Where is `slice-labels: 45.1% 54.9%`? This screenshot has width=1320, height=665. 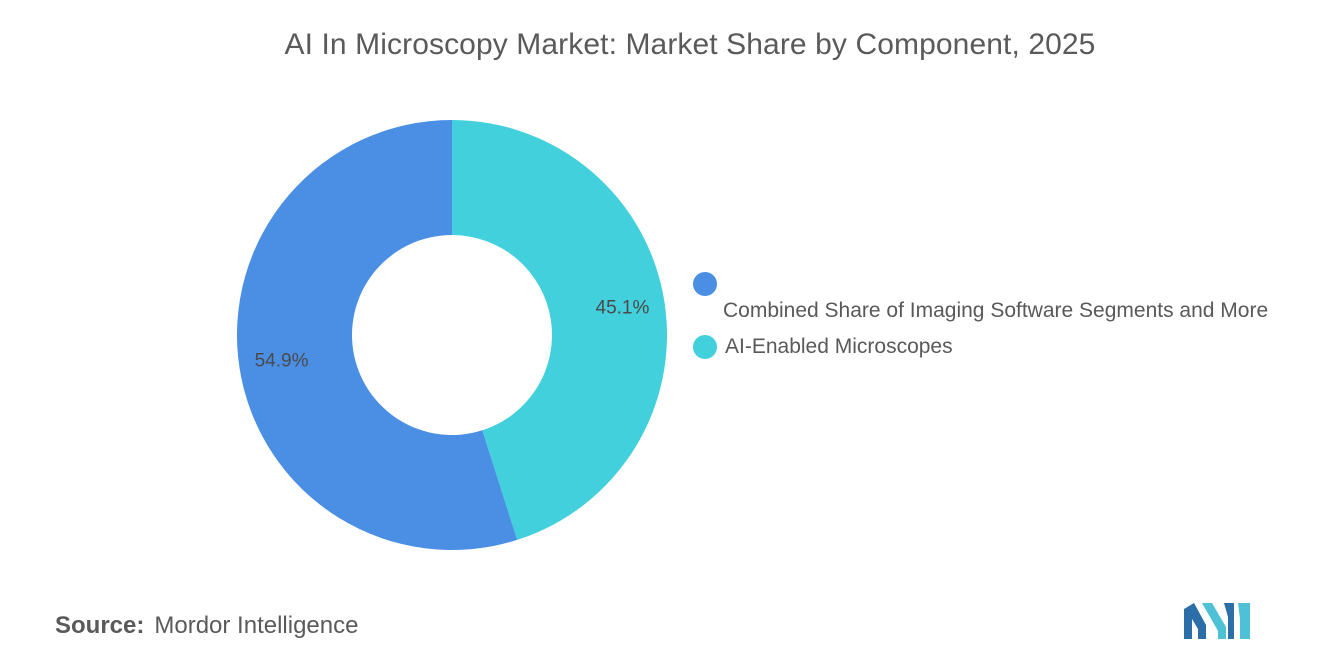 slice-labels: 45.1% 54.9% is located at coordinates (452, 335).